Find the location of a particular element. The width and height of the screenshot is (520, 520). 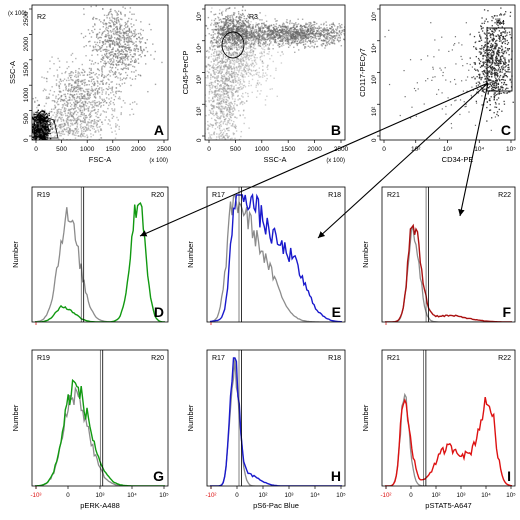

x-axis-label: FSC-A is located at coordinates (100, 159).